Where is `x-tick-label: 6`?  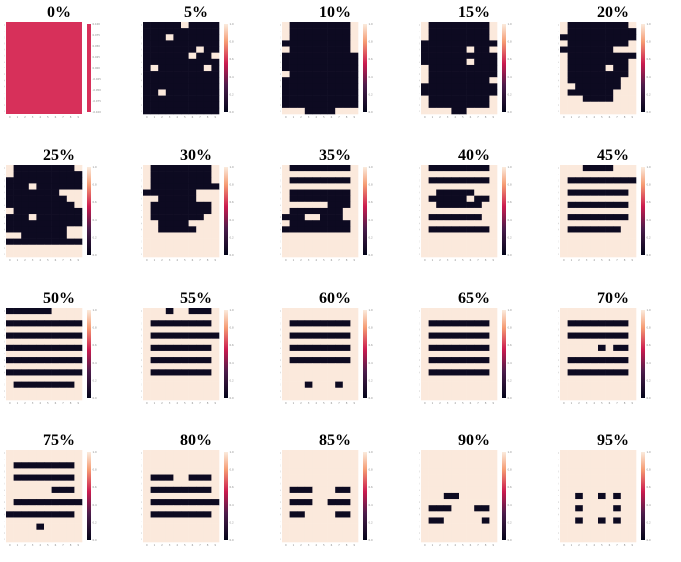 x-tick-label: 6 is located at coordinates (193, 117).